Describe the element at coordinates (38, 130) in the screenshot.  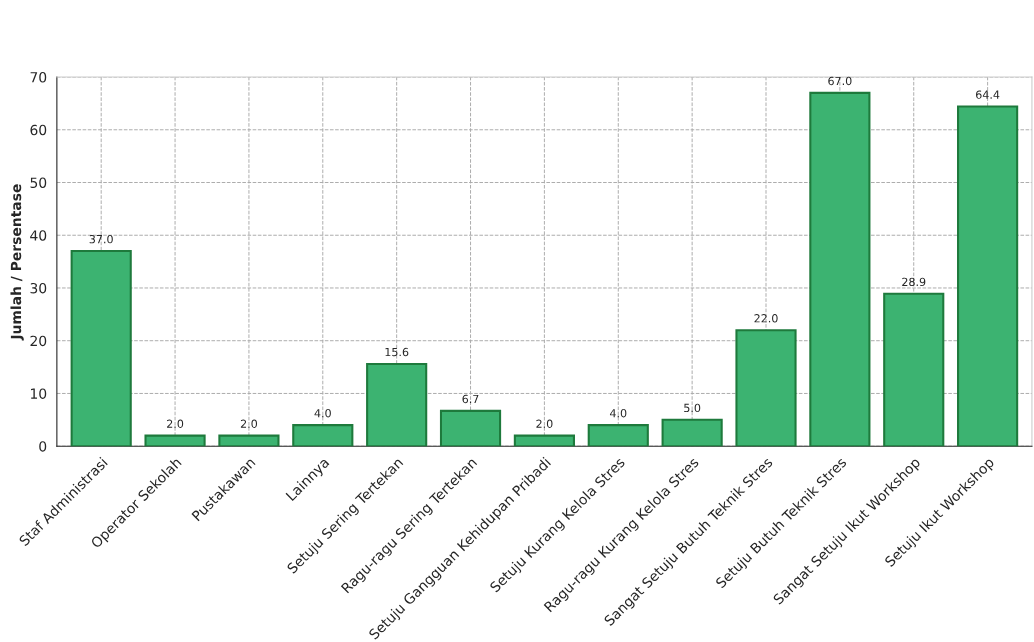
I see `y-tick-label: 60` at that location.